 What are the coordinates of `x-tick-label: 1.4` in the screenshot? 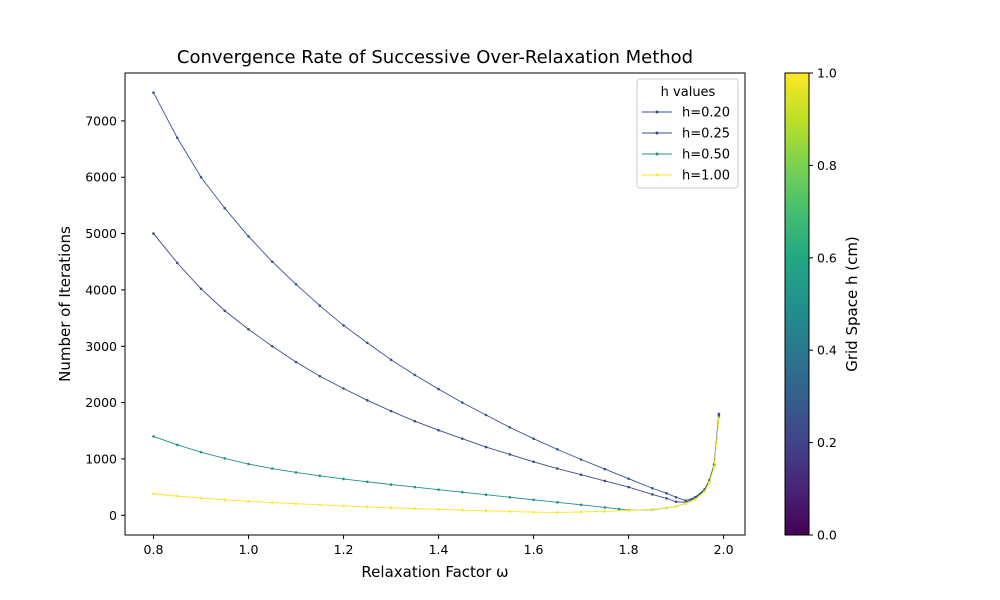 It's located at (439, 549).